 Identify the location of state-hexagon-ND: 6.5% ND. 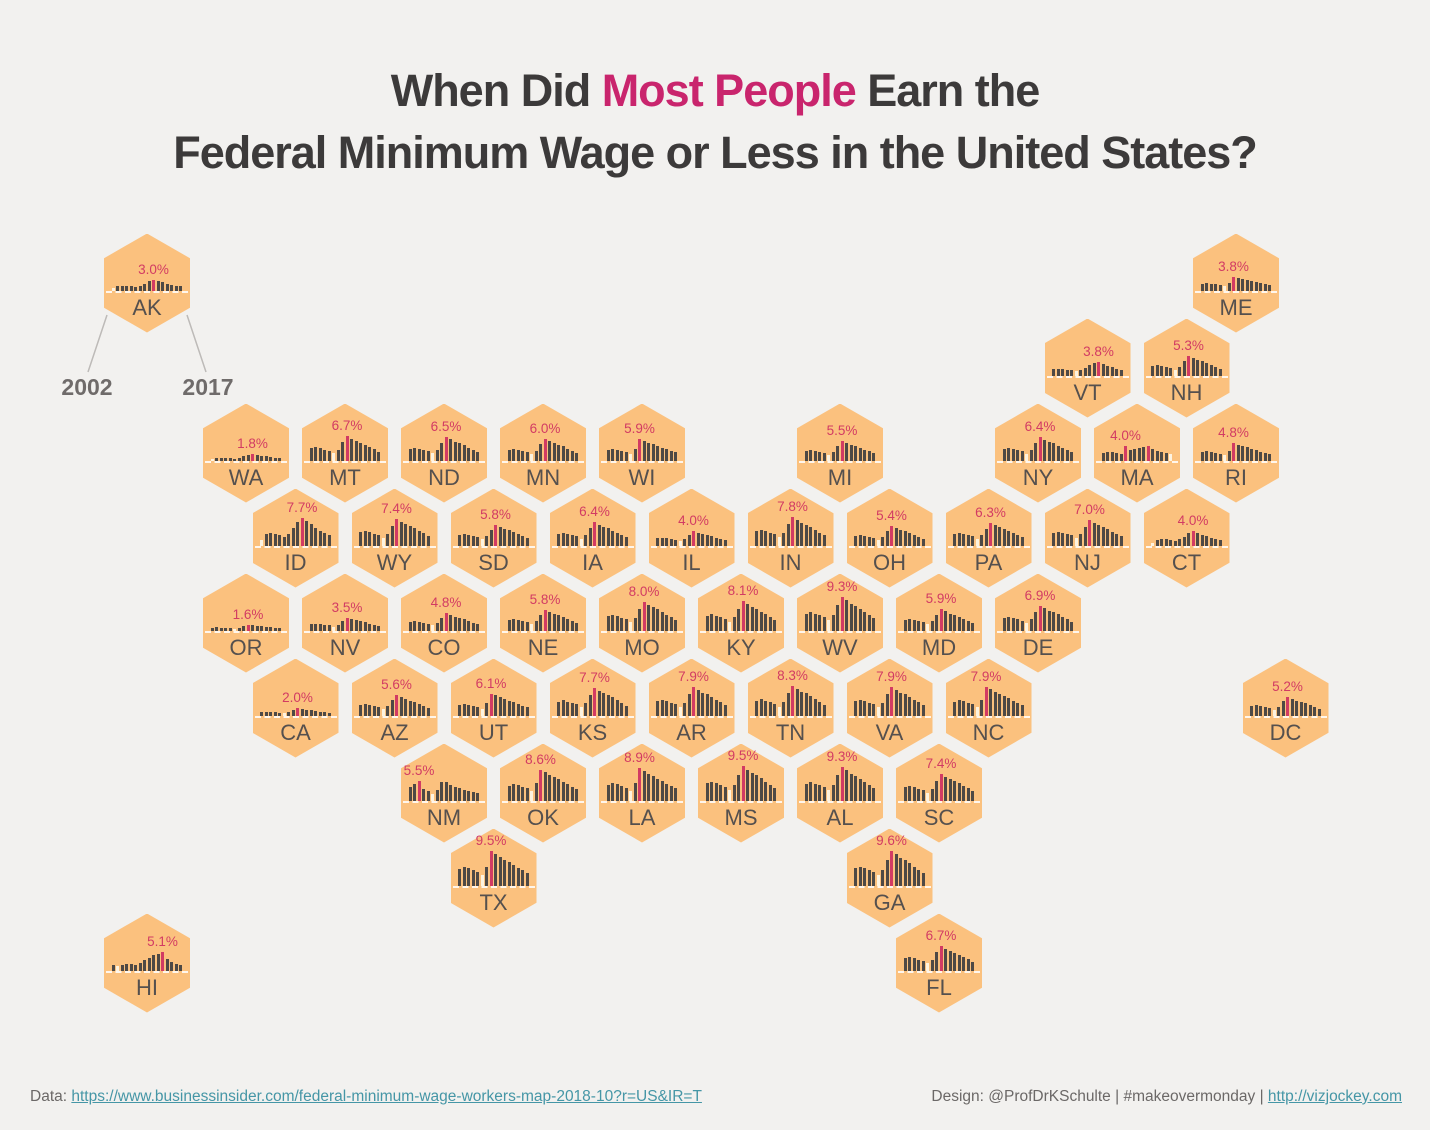
(444, 453).